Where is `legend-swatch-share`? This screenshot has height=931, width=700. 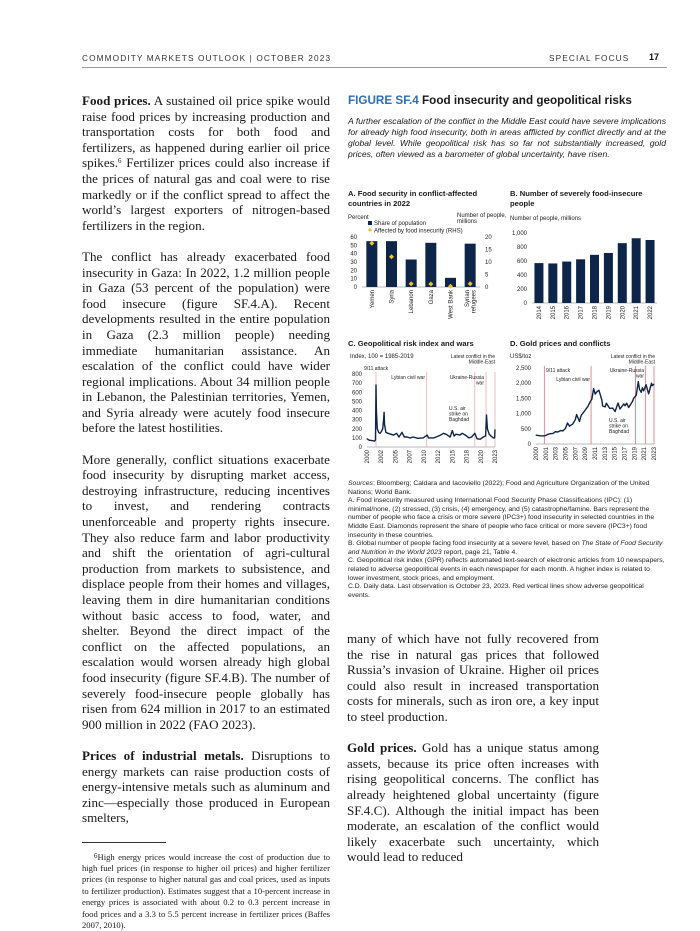
legend-swatch-share is located at coordinates (370, 223).